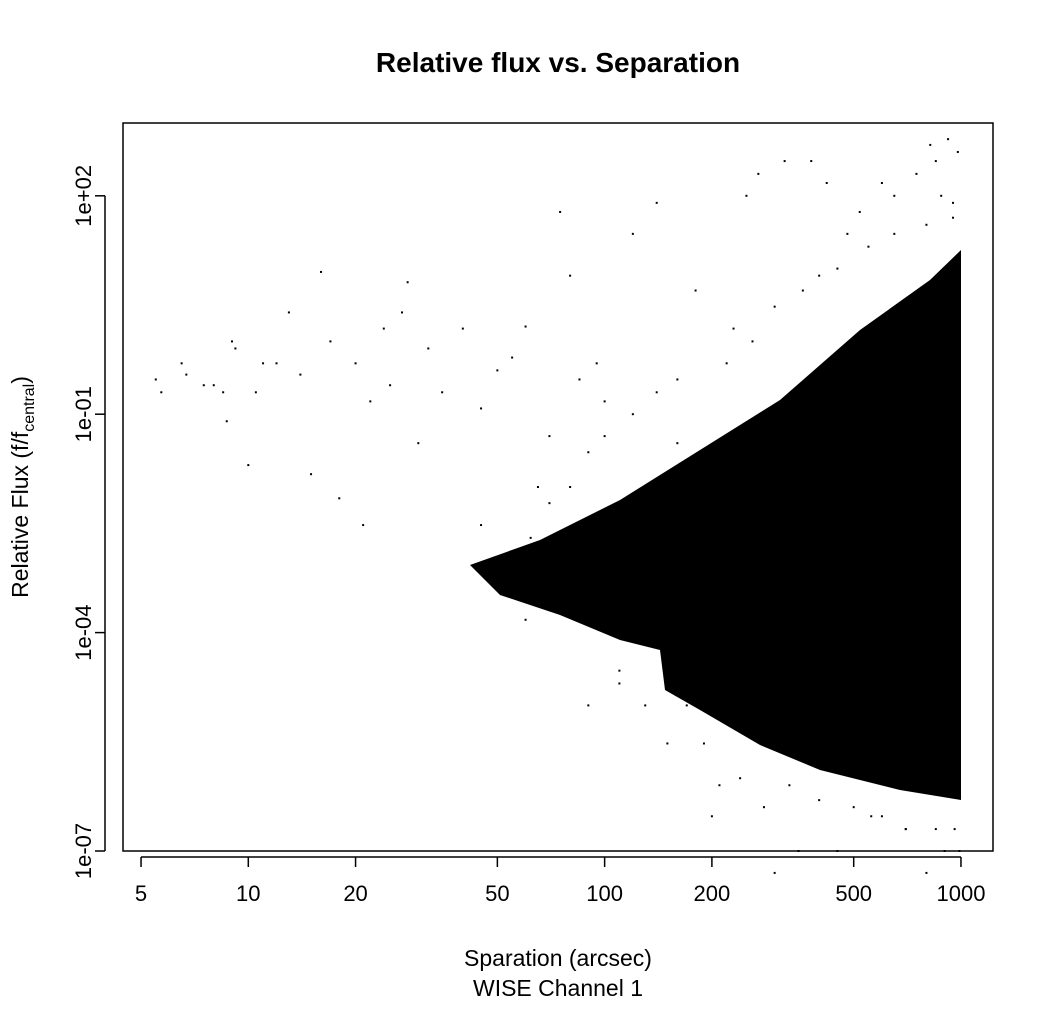  Describe the element at coordinates (604, 893) in the screenshot. I see `x-tick-label: 100` at that location.